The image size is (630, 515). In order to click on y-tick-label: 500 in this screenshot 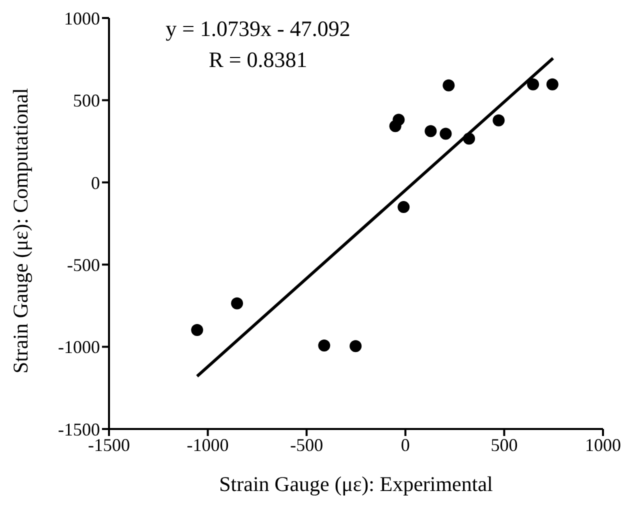, I will do `click(86, 100)`.